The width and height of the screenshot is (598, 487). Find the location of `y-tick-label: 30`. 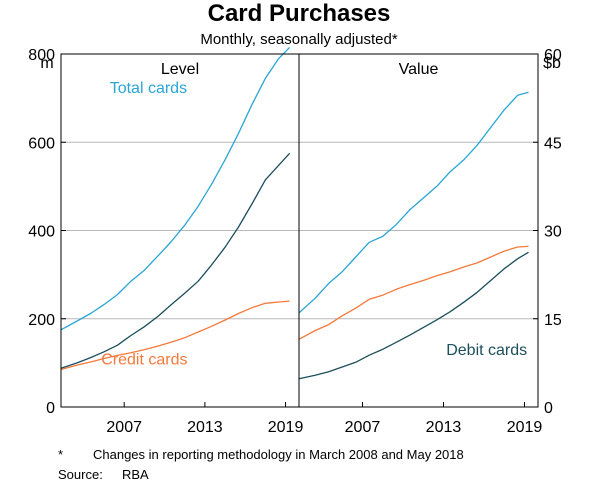

y-tick-label: 30 is located at coordinates (553, 232).